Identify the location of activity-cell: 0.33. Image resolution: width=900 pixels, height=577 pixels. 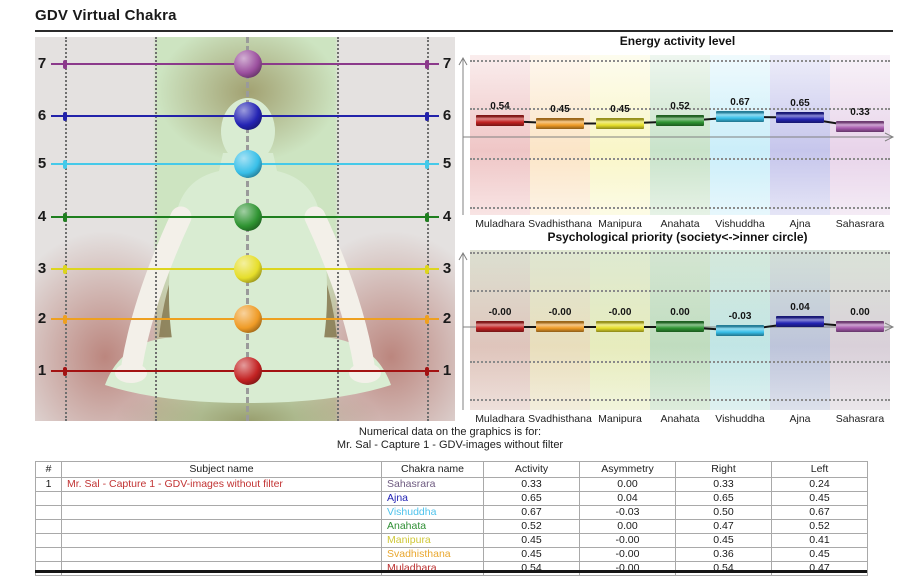
(531, 484).